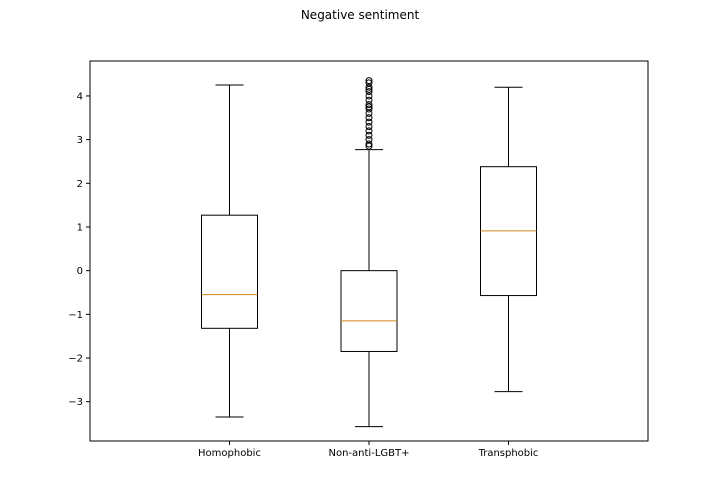 The width and height of the screenshot is (720, 504). What do you see at coordinates (80, 271) in the screenshot?
I see `y-tick-label: 0` at bounding box center [80, 271].